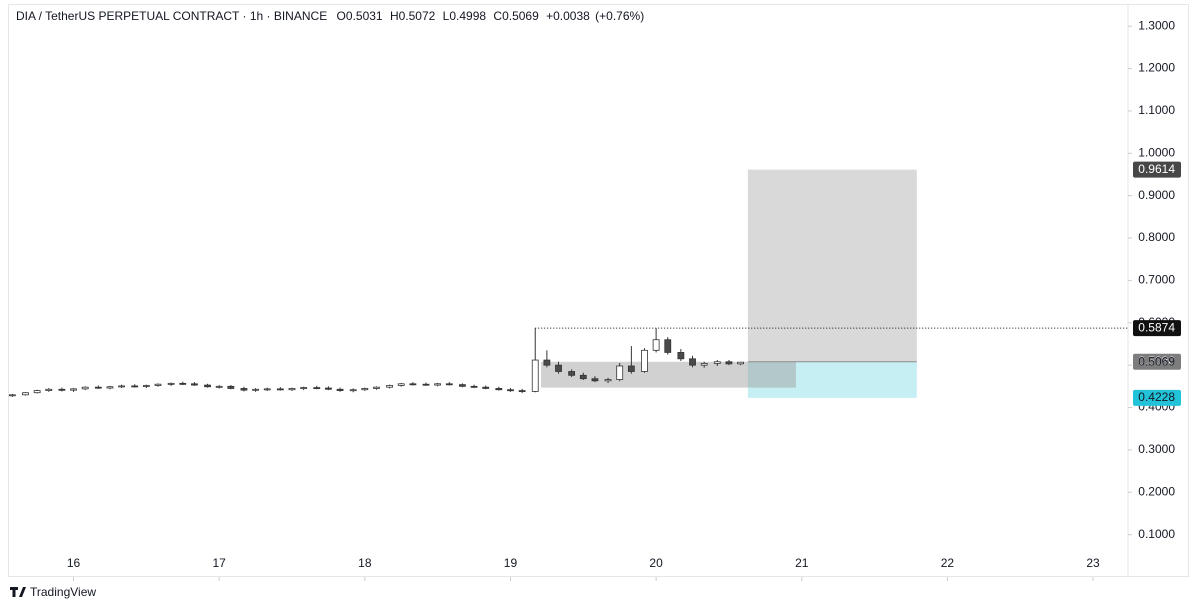 The height and width of the screenshot is (606, 1200). Describe the element at coordinates (656, 563) in the screenshot. I see `x-tick-label: 20` at that location.